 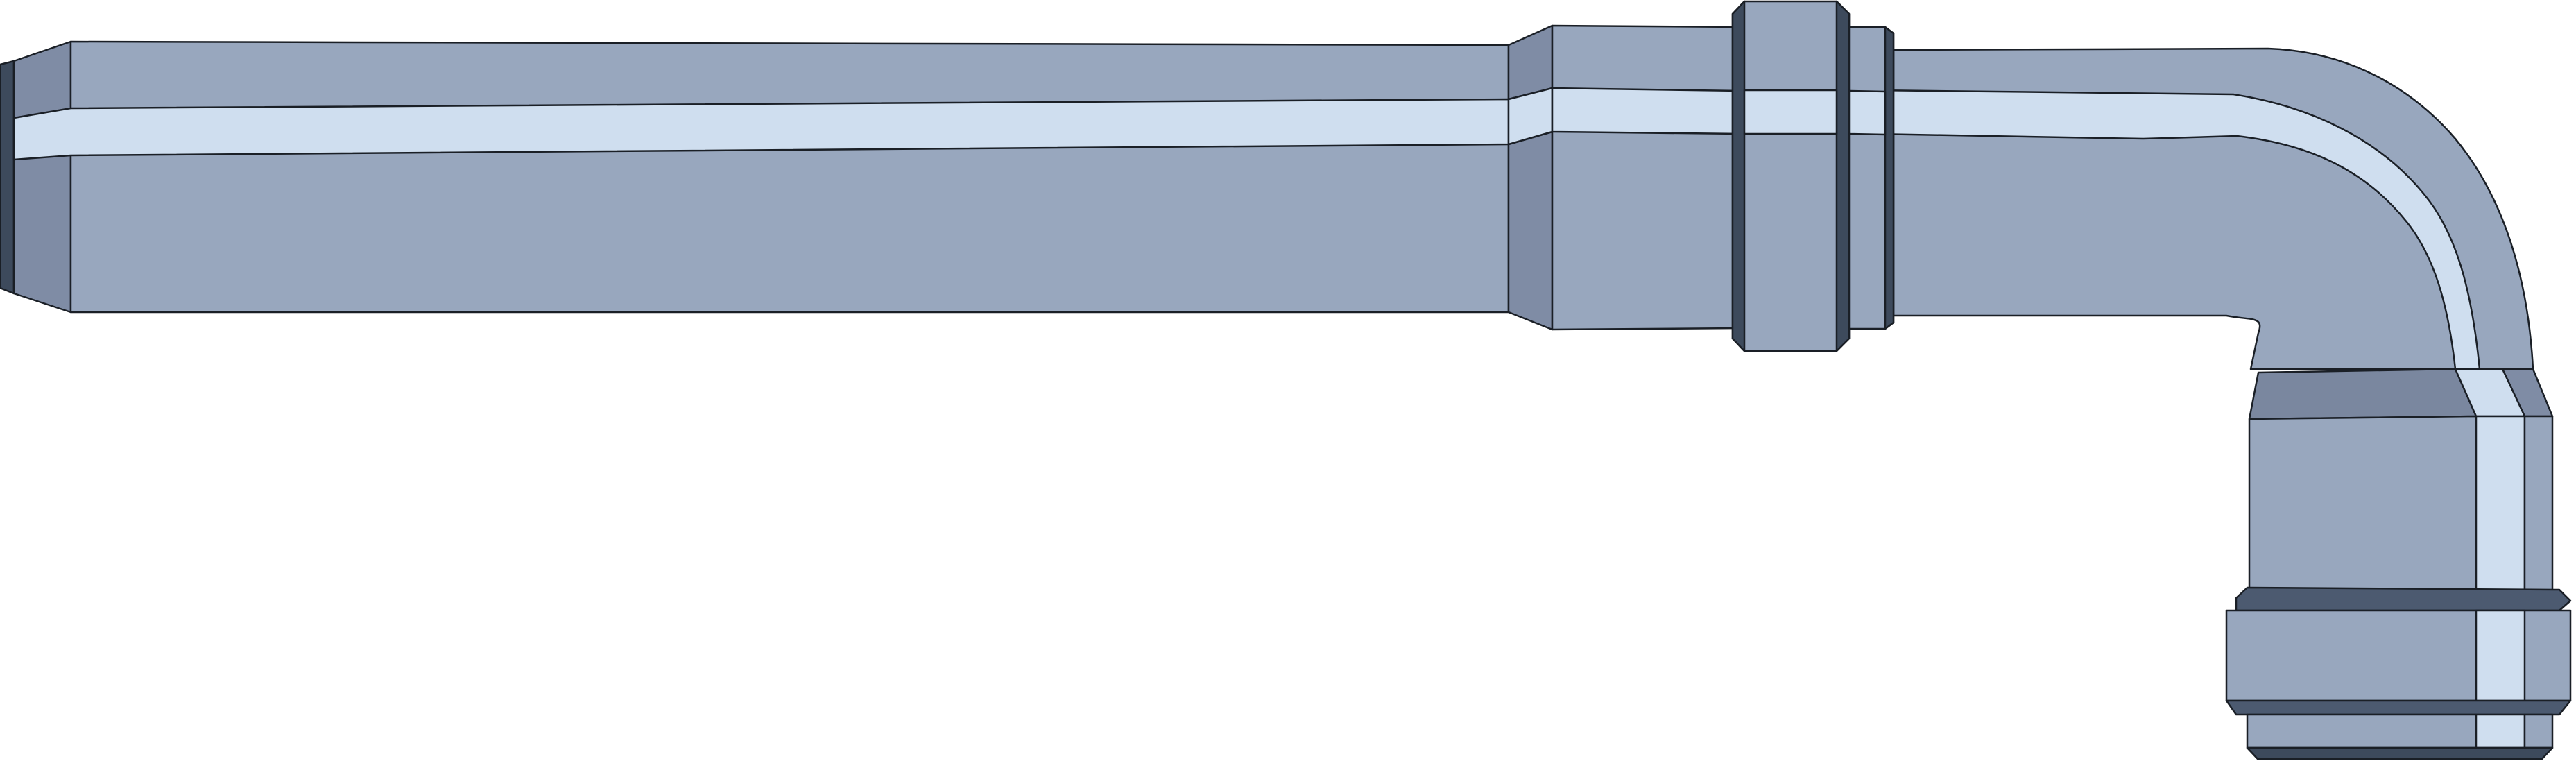 What do you see at coordinates (2538, 731) in the screenshot?
I see `bottom-pipe-end-right` at bounding box center [2538, 731].